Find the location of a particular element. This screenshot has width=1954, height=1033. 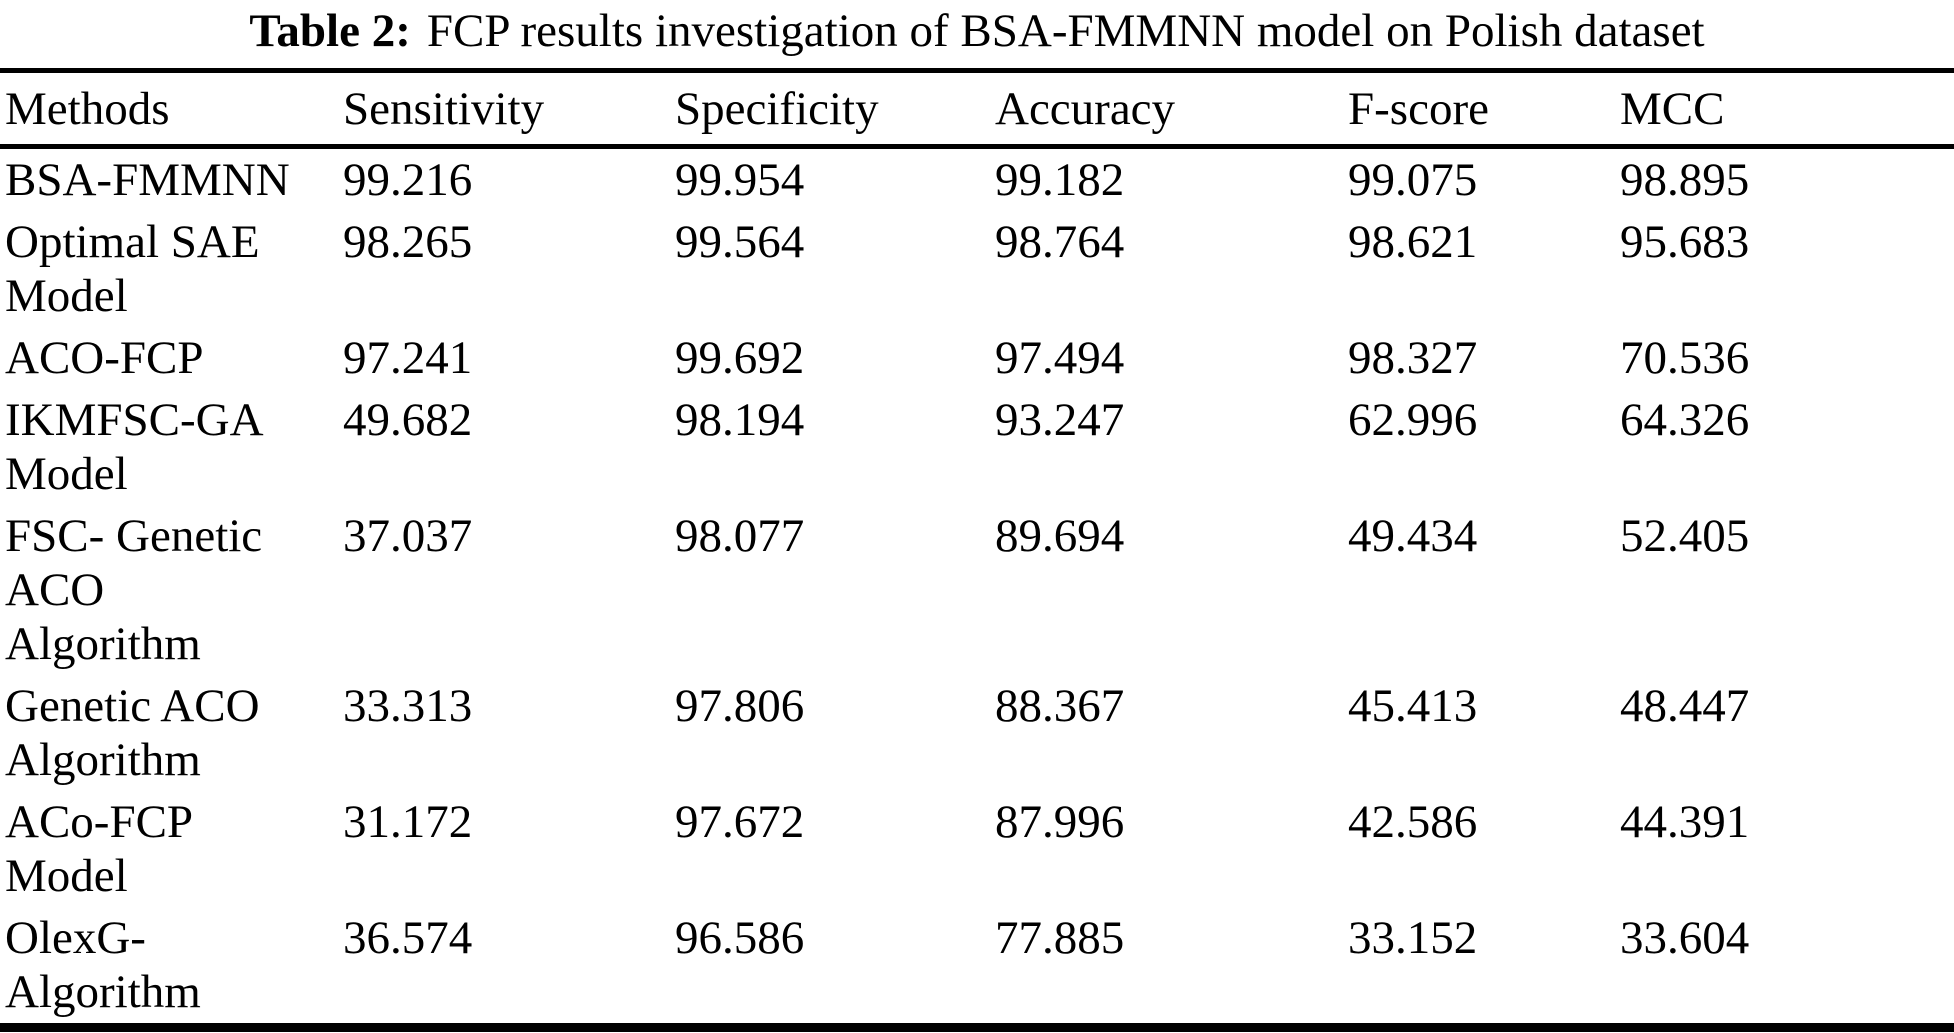

specificity-value-cell: 98.077 is located at coordinates (740, 536).